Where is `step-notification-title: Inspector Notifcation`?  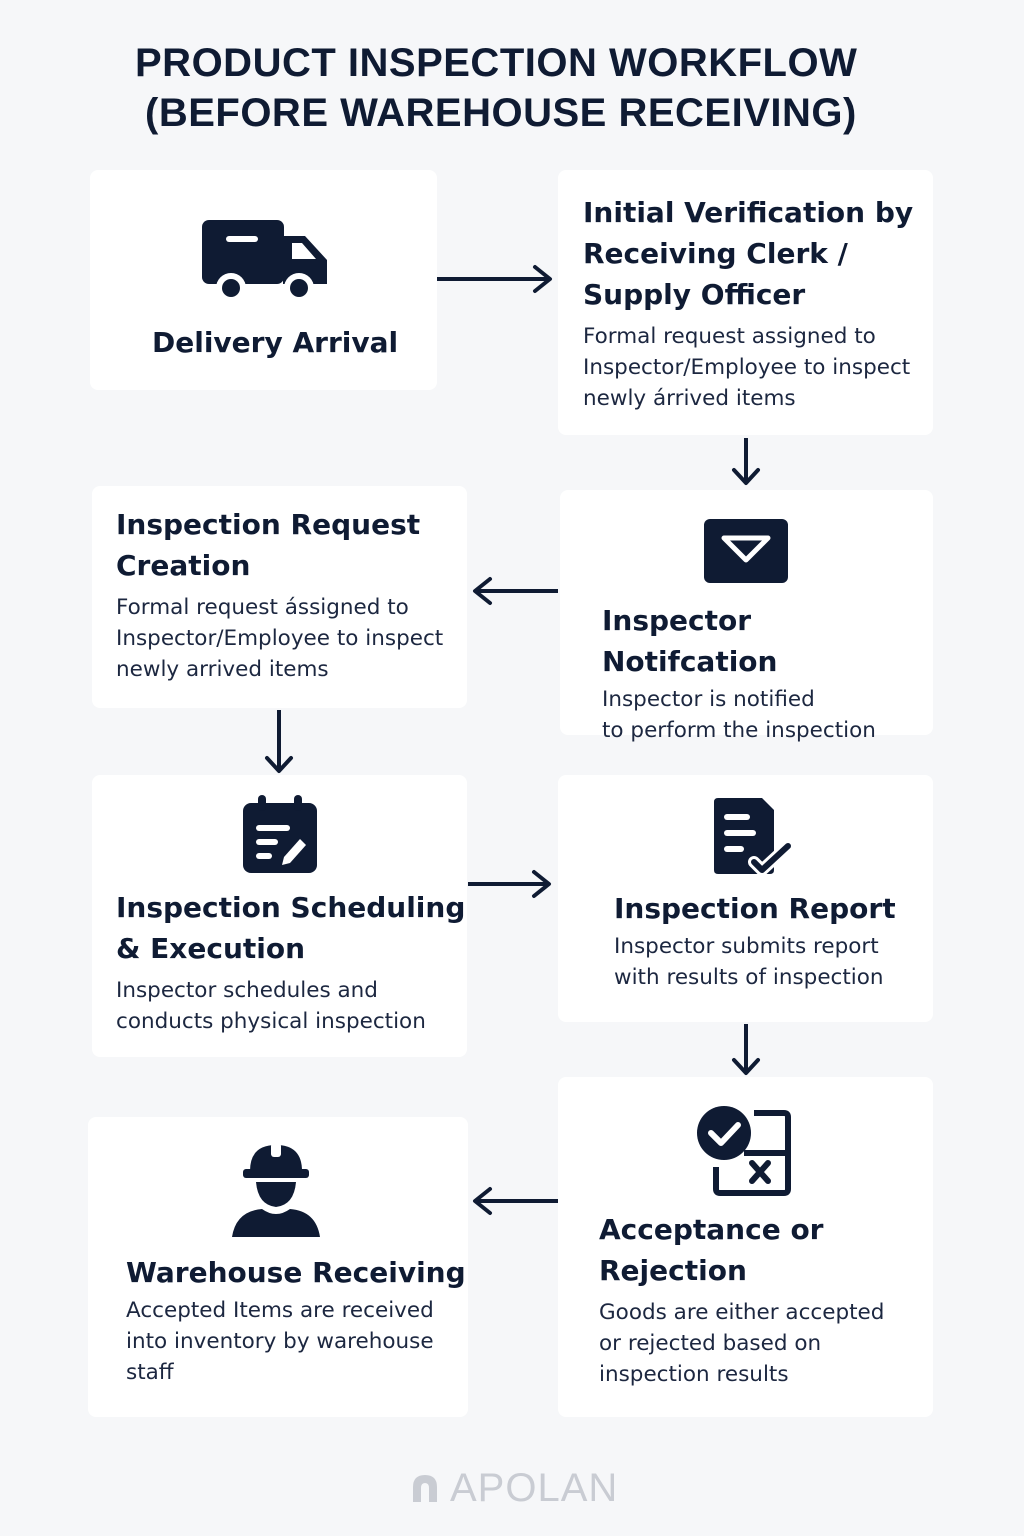
step-notification-title: Inspector Notifcation is located at coordinates (690, 641).